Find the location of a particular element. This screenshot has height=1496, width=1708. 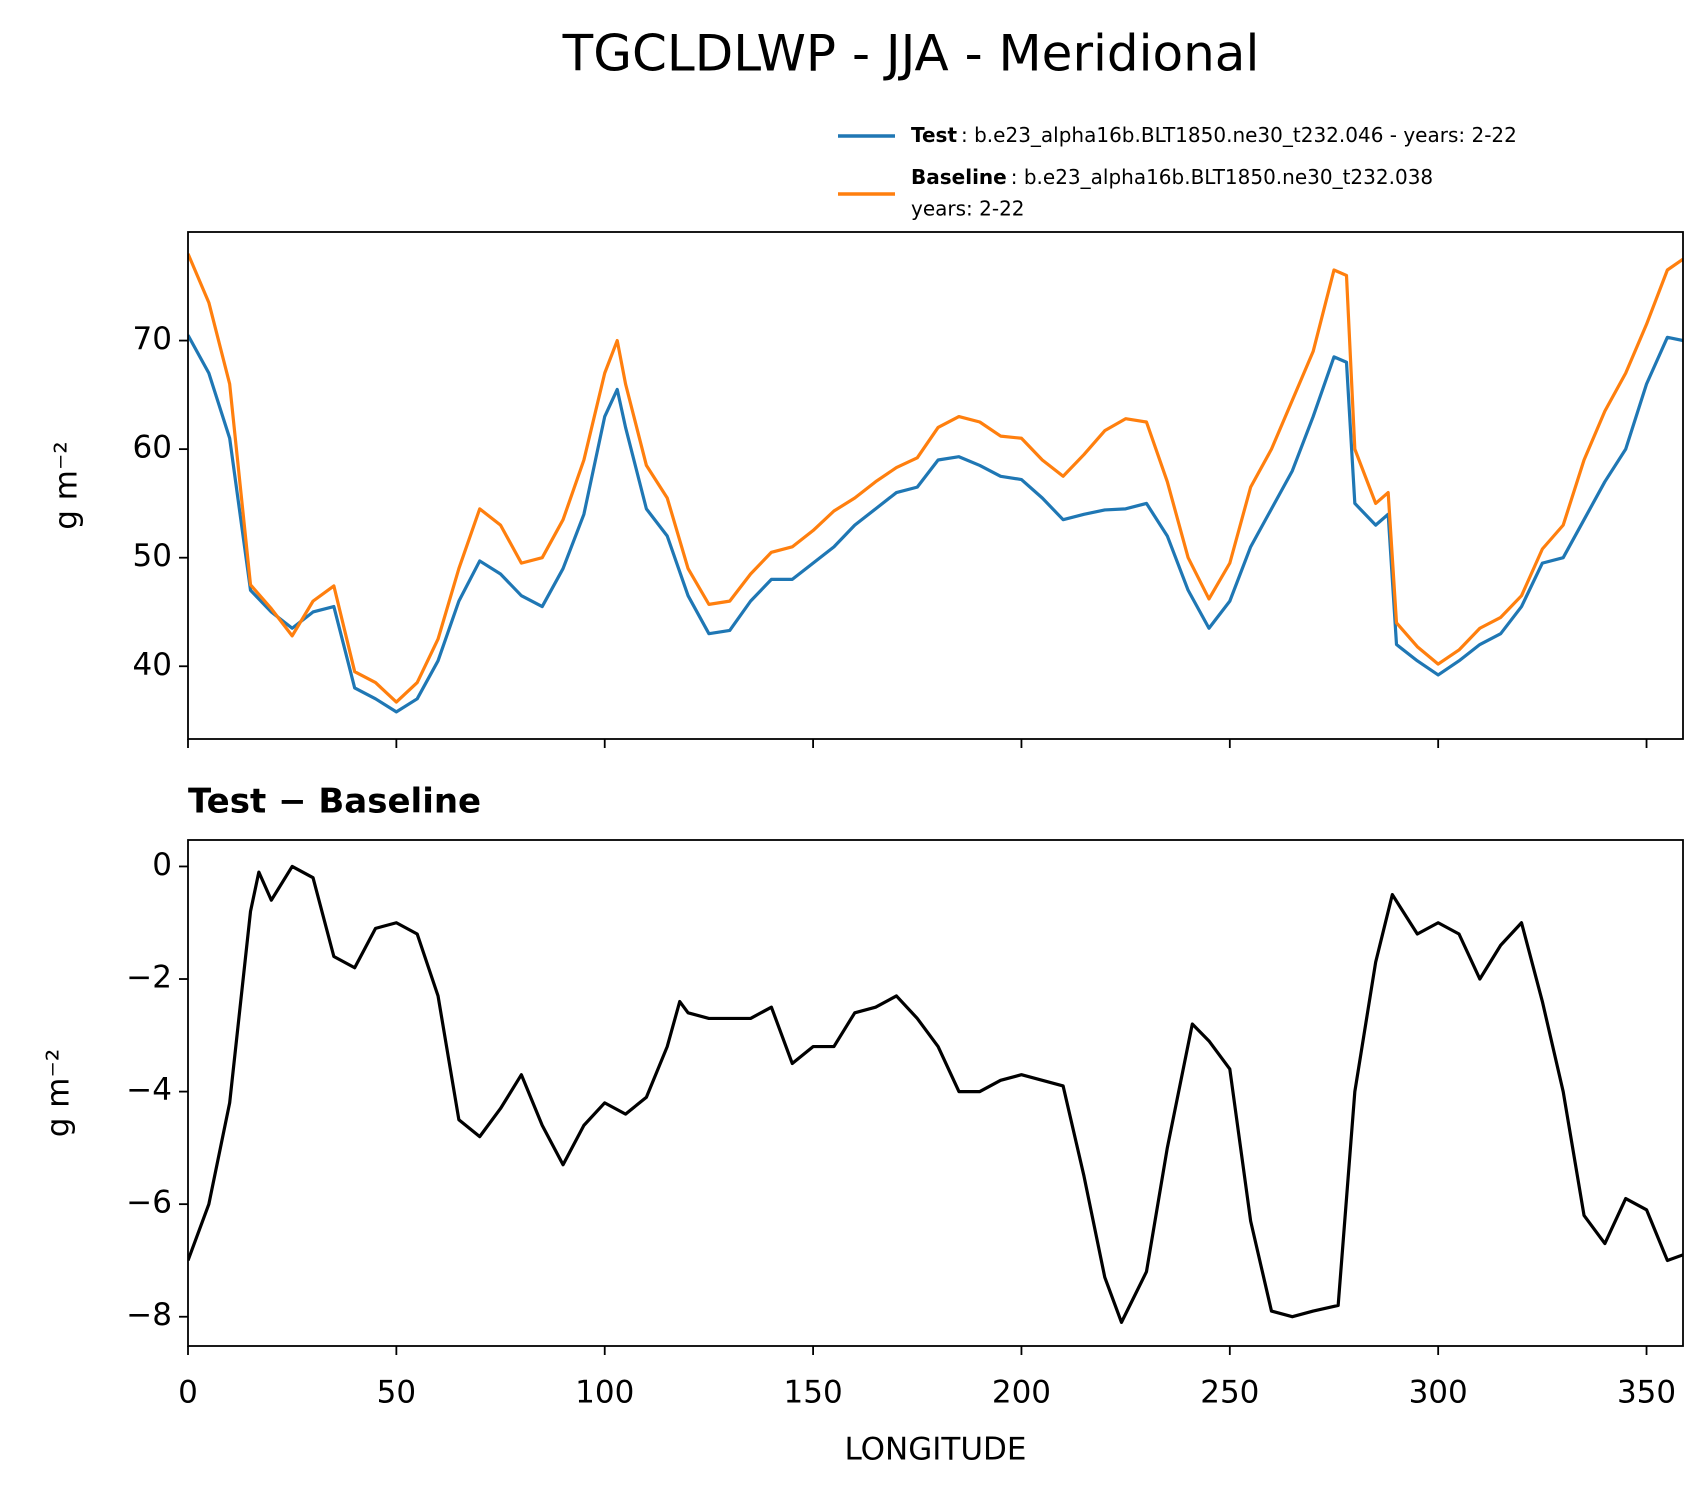

y-tick-label: −2 is located at coordinates (149, 978).